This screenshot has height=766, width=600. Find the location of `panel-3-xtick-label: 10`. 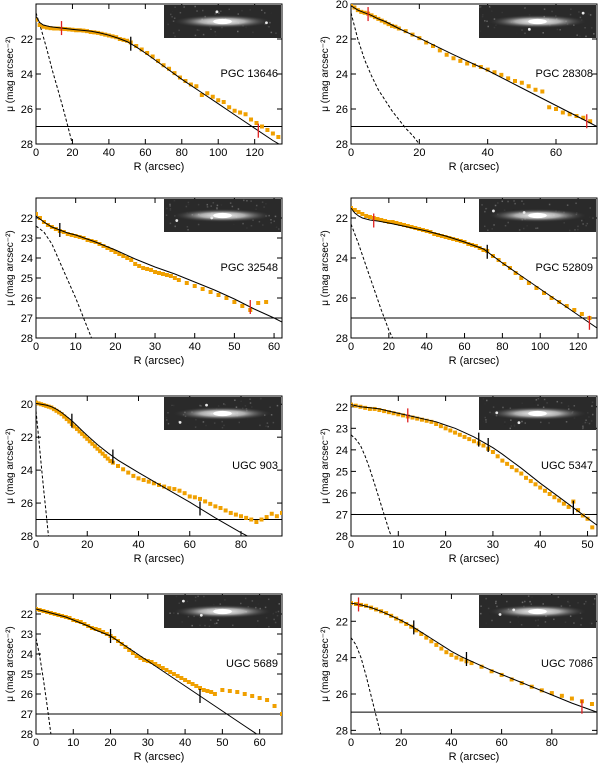

panel-3-xtick-label: 10 is located at coordinates (76, 347).